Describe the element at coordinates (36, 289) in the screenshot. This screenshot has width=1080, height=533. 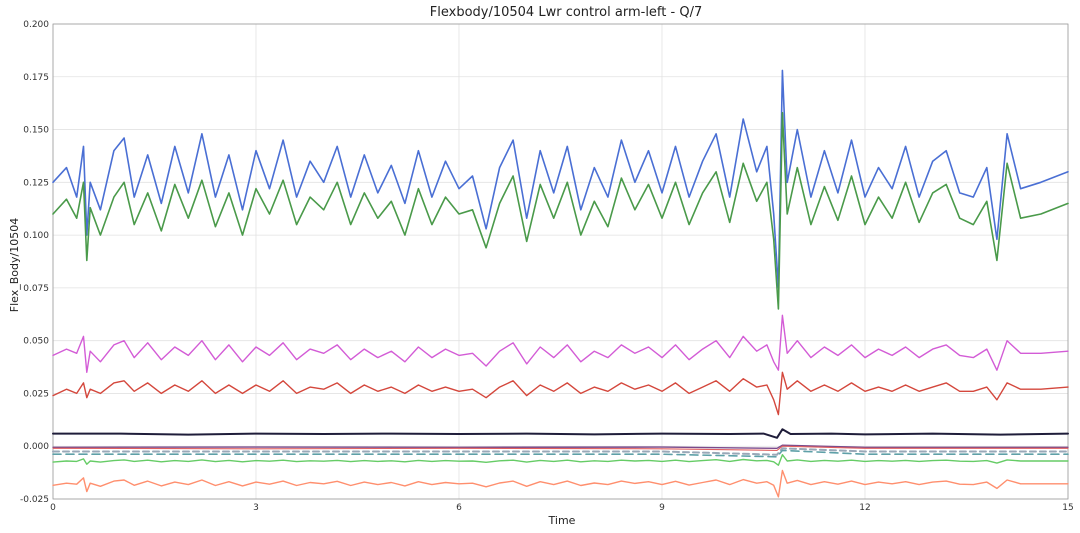
I see `y-tick-label: 0.075` at that location.